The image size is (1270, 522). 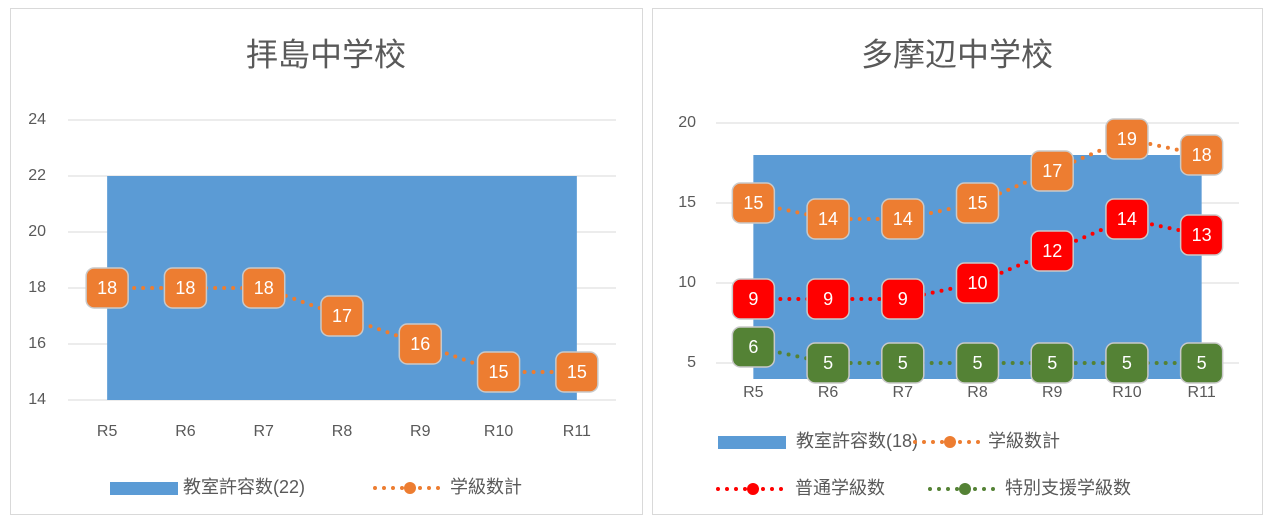 I want to click on data-label: 6, so click(x=753, y=347).